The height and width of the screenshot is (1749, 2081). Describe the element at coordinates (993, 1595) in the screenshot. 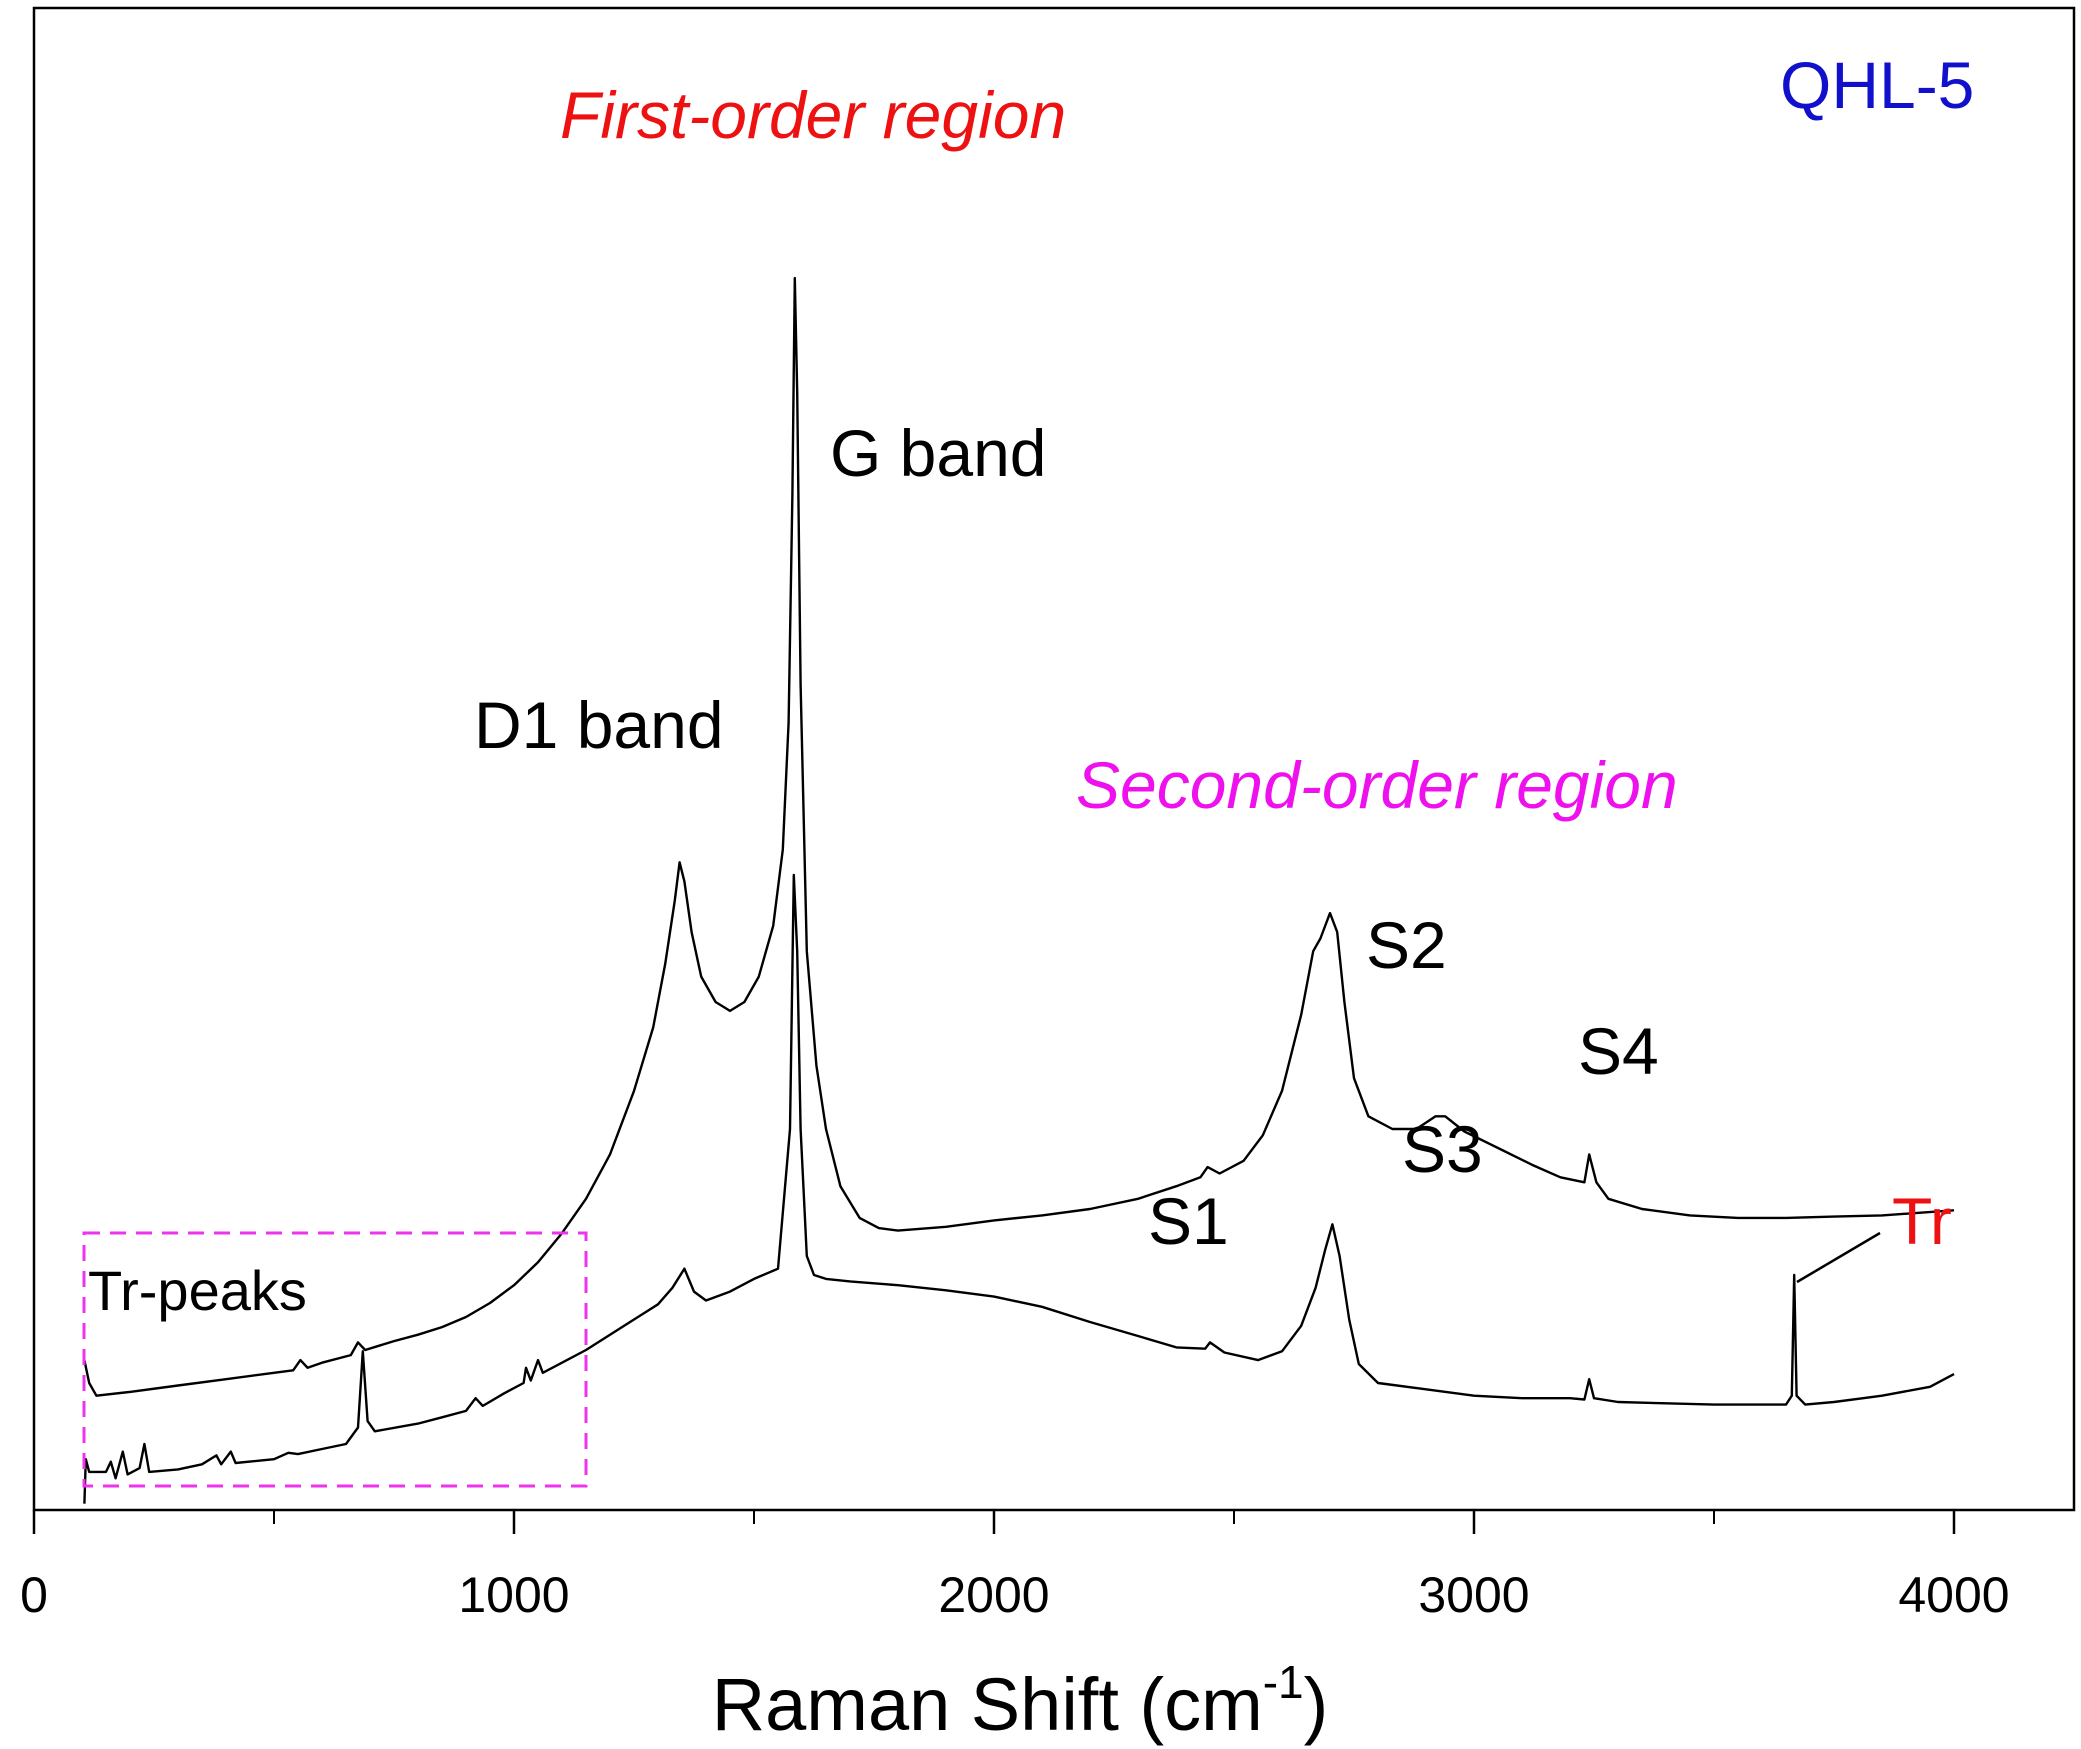

I see `x-tick-label-2000: 2000` at that location.